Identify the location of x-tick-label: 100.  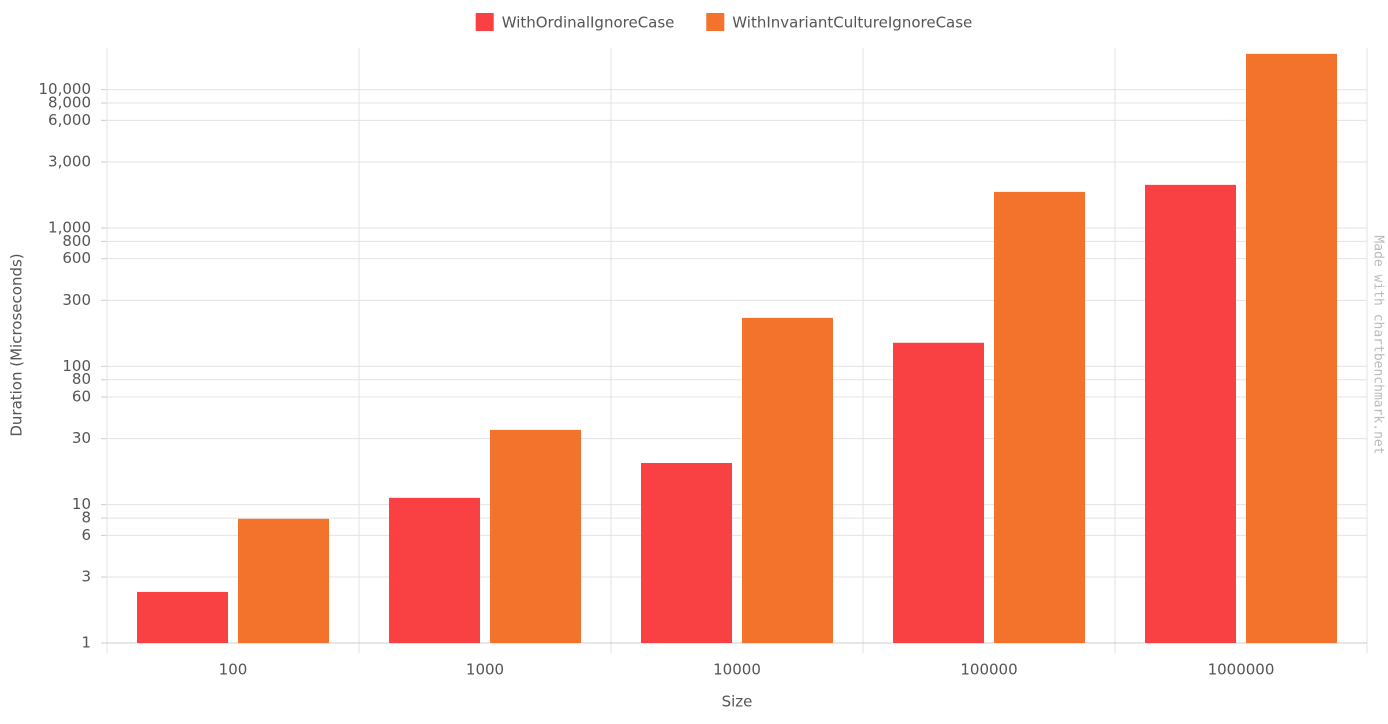
(233, 670).